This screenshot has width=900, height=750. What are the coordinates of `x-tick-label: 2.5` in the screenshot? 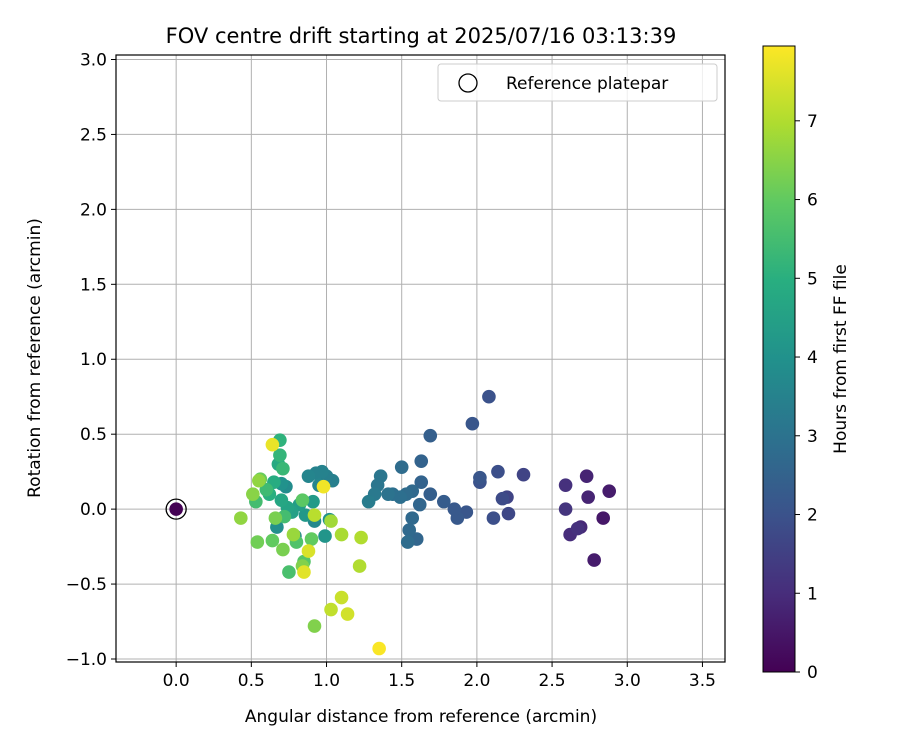 It's located at (552, 681).